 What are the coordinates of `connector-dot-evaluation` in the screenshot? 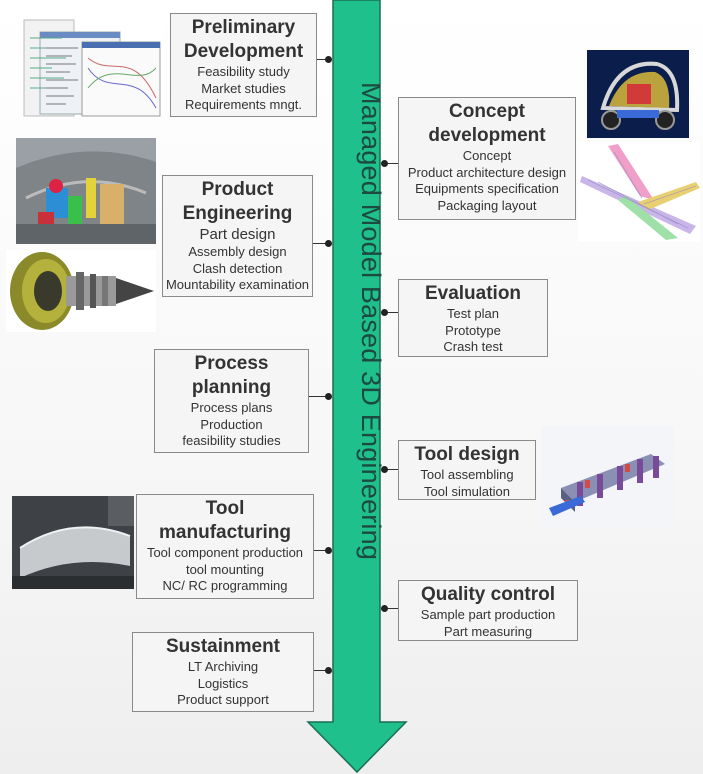 It's located at (384, 312).